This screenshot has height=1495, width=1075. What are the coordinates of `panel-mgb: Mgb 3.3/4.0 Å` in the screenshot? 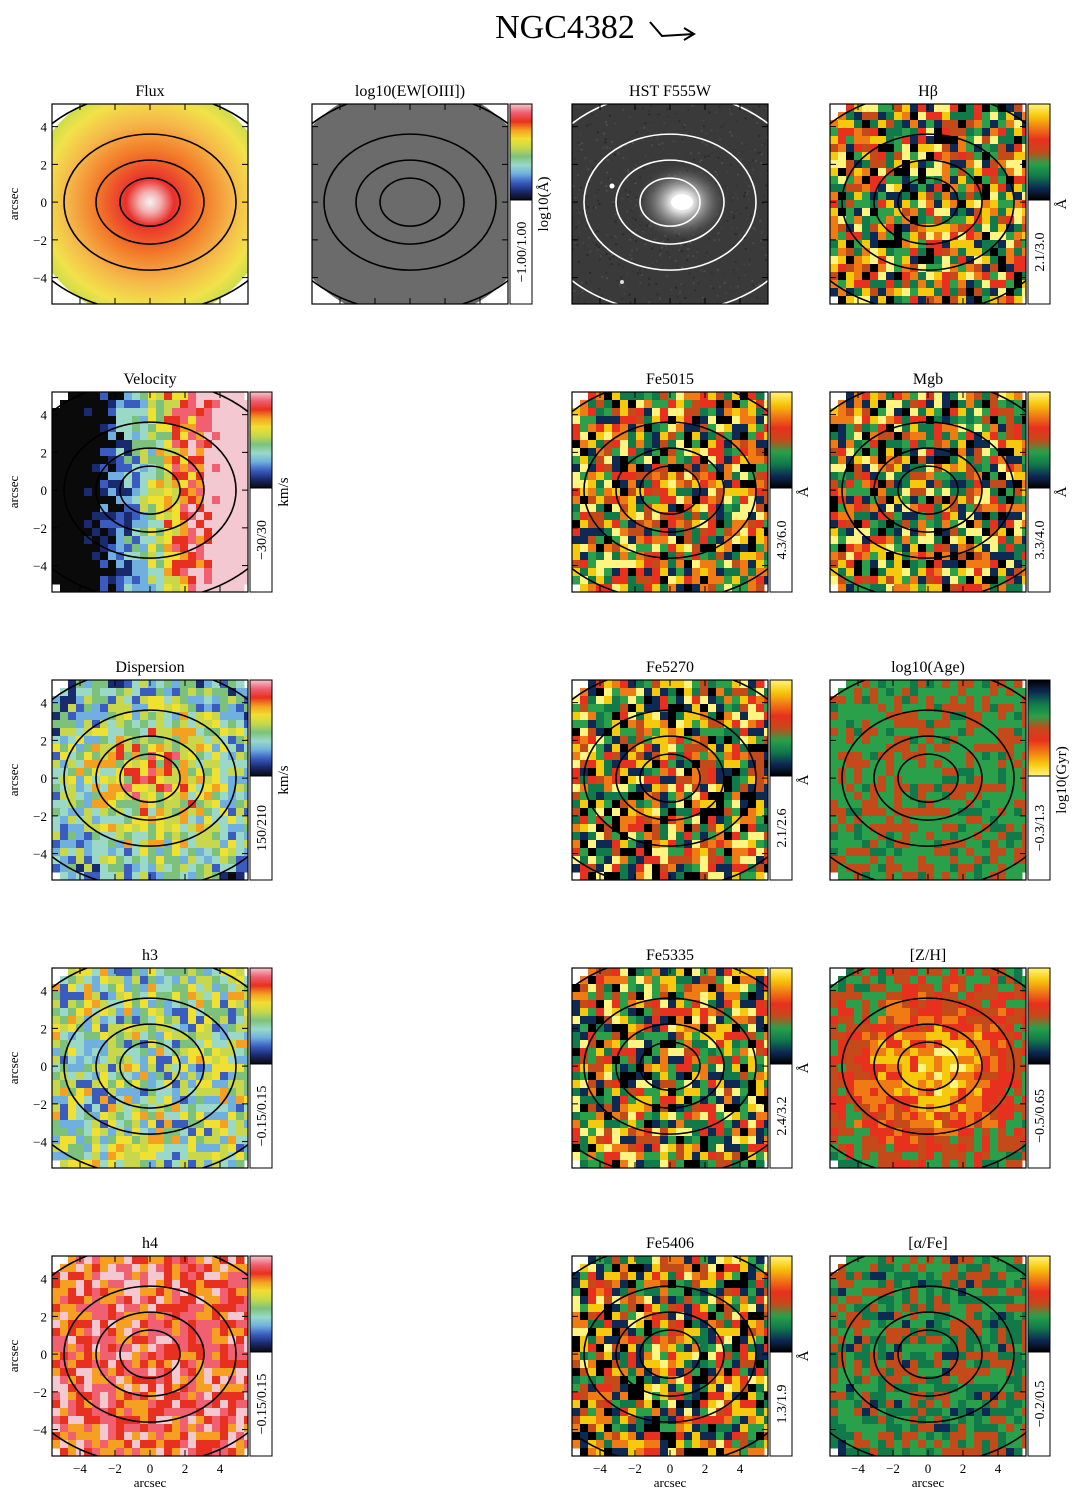 It's located at (949, 482).